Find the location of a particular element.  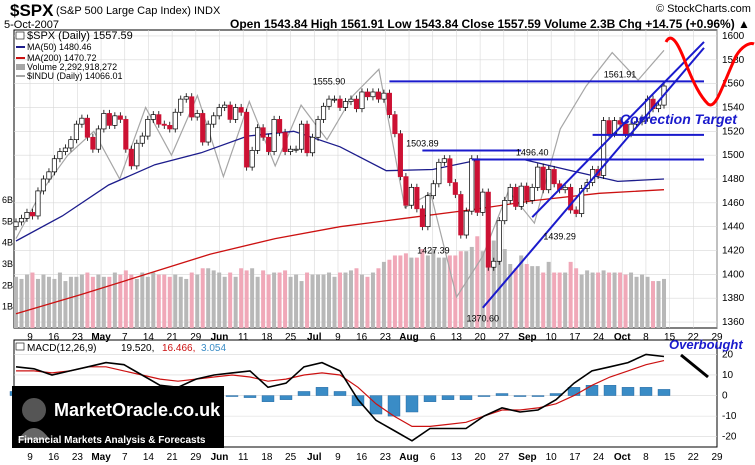

price-tick-label: 1520 is located at coordinates (733, 131).